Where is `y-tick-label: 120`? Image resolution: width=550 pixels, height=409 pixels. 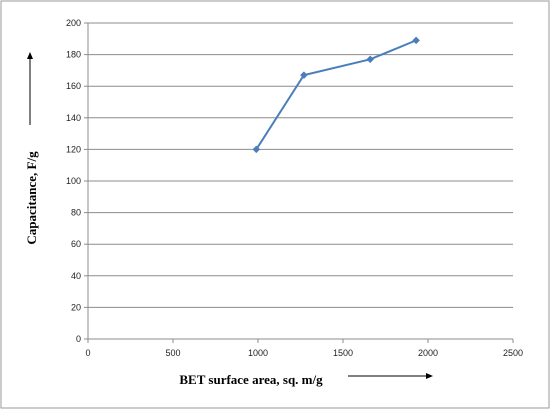
y-tick-label: 120 is located at coordinates (73, 149).